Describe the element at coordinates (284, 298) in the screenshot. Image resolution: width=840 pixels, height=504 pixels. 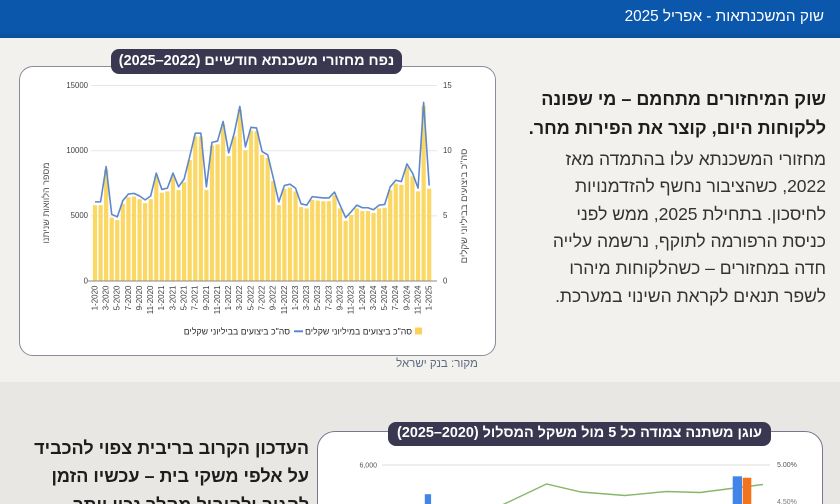
I see `svg-text: 11-2022` at that location.